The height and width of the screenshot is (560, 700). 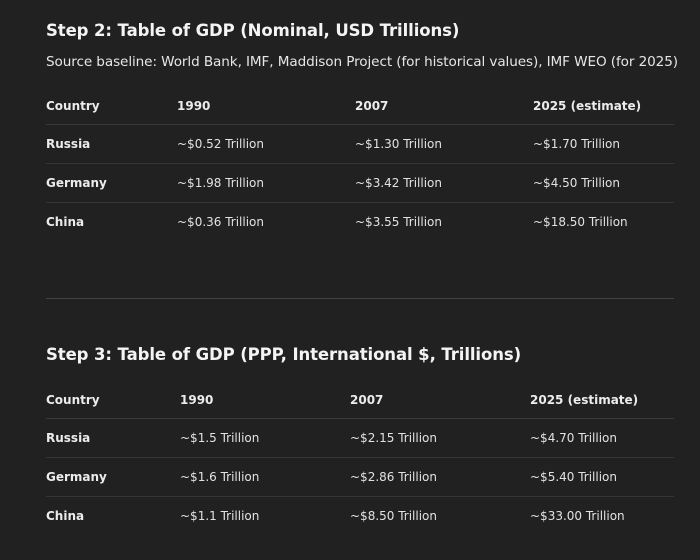 What do you see at coordinates (440, 477) in the screenshot?
I see `gdp-2007-cell: ~$2.86 Trillion` at bounding box center [440, 477].